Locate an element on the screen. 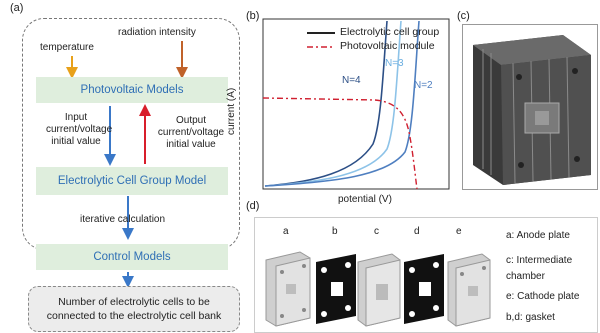  anode-plate is located at coordinates (288, 289).